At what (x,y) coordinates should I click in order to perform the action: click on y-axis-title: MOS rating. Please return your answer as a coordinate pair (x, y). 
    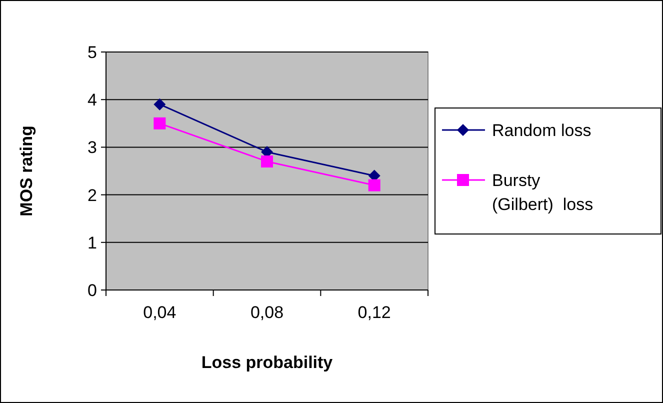
    Looking at the image, I should click on (26, 171).